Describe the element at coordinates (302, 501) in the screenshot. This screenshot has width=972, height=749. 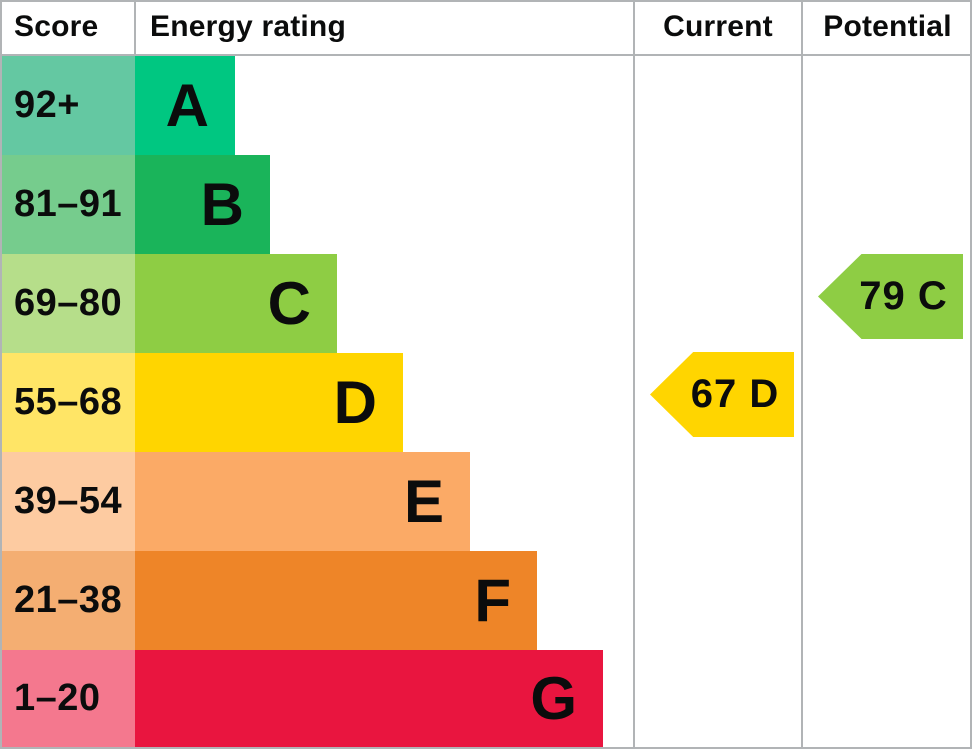
I see `rating-band-e: E` at that location.